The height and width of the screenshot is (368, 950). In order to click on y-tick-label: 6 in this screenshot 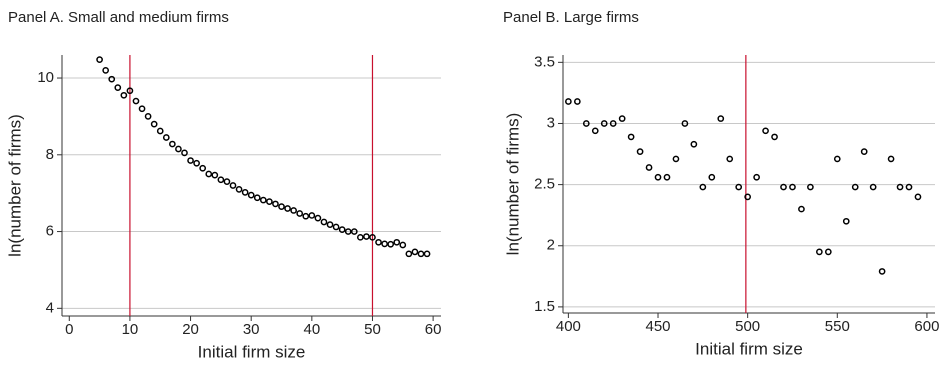, I will do `click(50, 231)`.